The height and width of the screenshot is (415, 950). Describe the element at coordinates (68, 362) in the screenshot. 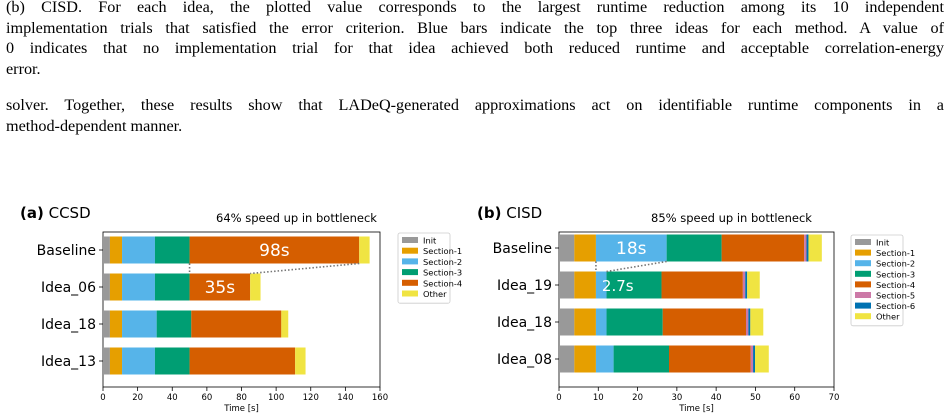

I see `y-tick-label: Idea_13` at that location.